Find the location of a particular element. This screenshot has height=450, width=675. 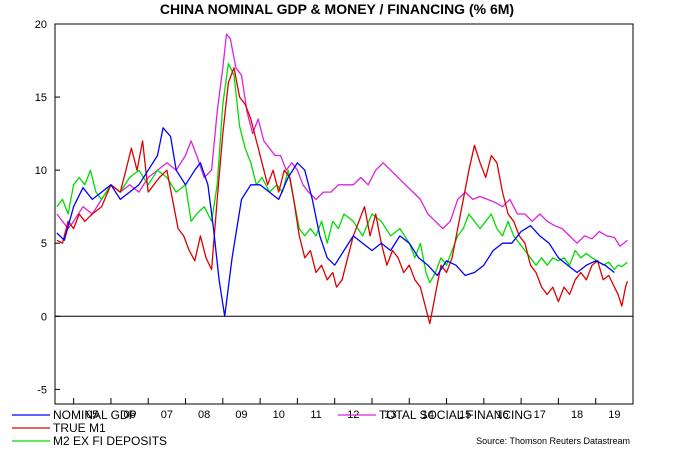

y-tick-label: 20 is located at coordinates (41, 25).